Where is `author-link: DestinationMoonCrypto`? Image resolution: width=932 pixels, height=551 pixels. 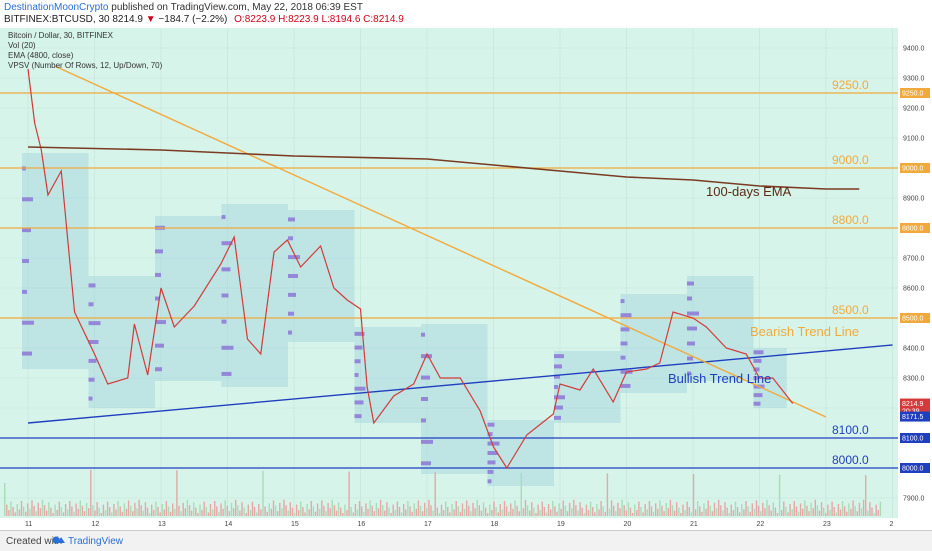 author-link: DestinationMoonCrypto is located at coordinates (56, 7).